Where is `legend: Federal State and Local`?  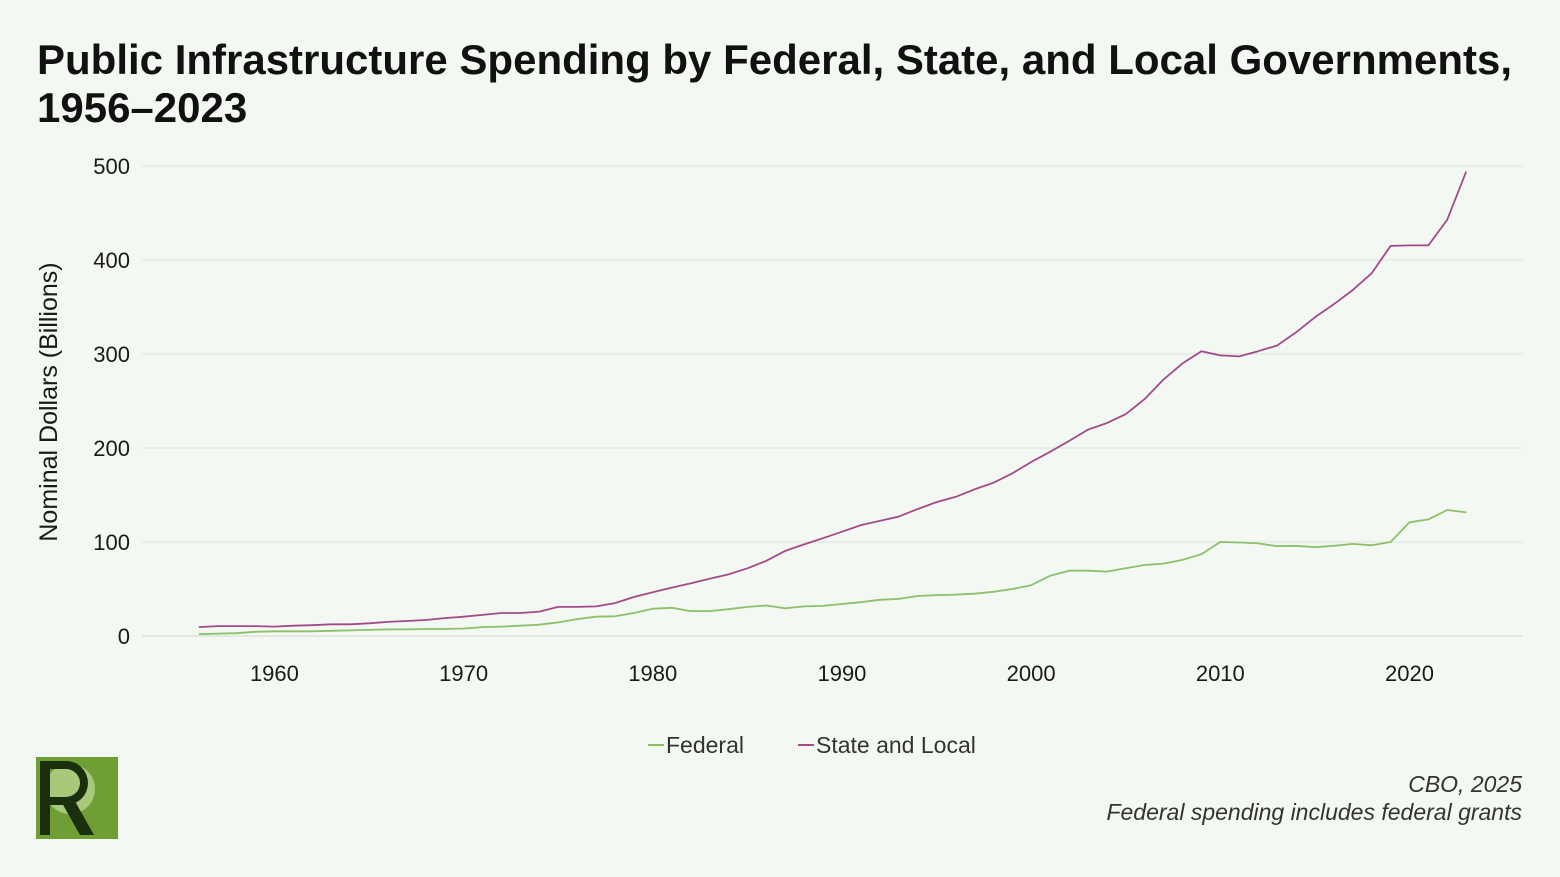
legend: Federal State and Local is located at coordinates (812, 745).